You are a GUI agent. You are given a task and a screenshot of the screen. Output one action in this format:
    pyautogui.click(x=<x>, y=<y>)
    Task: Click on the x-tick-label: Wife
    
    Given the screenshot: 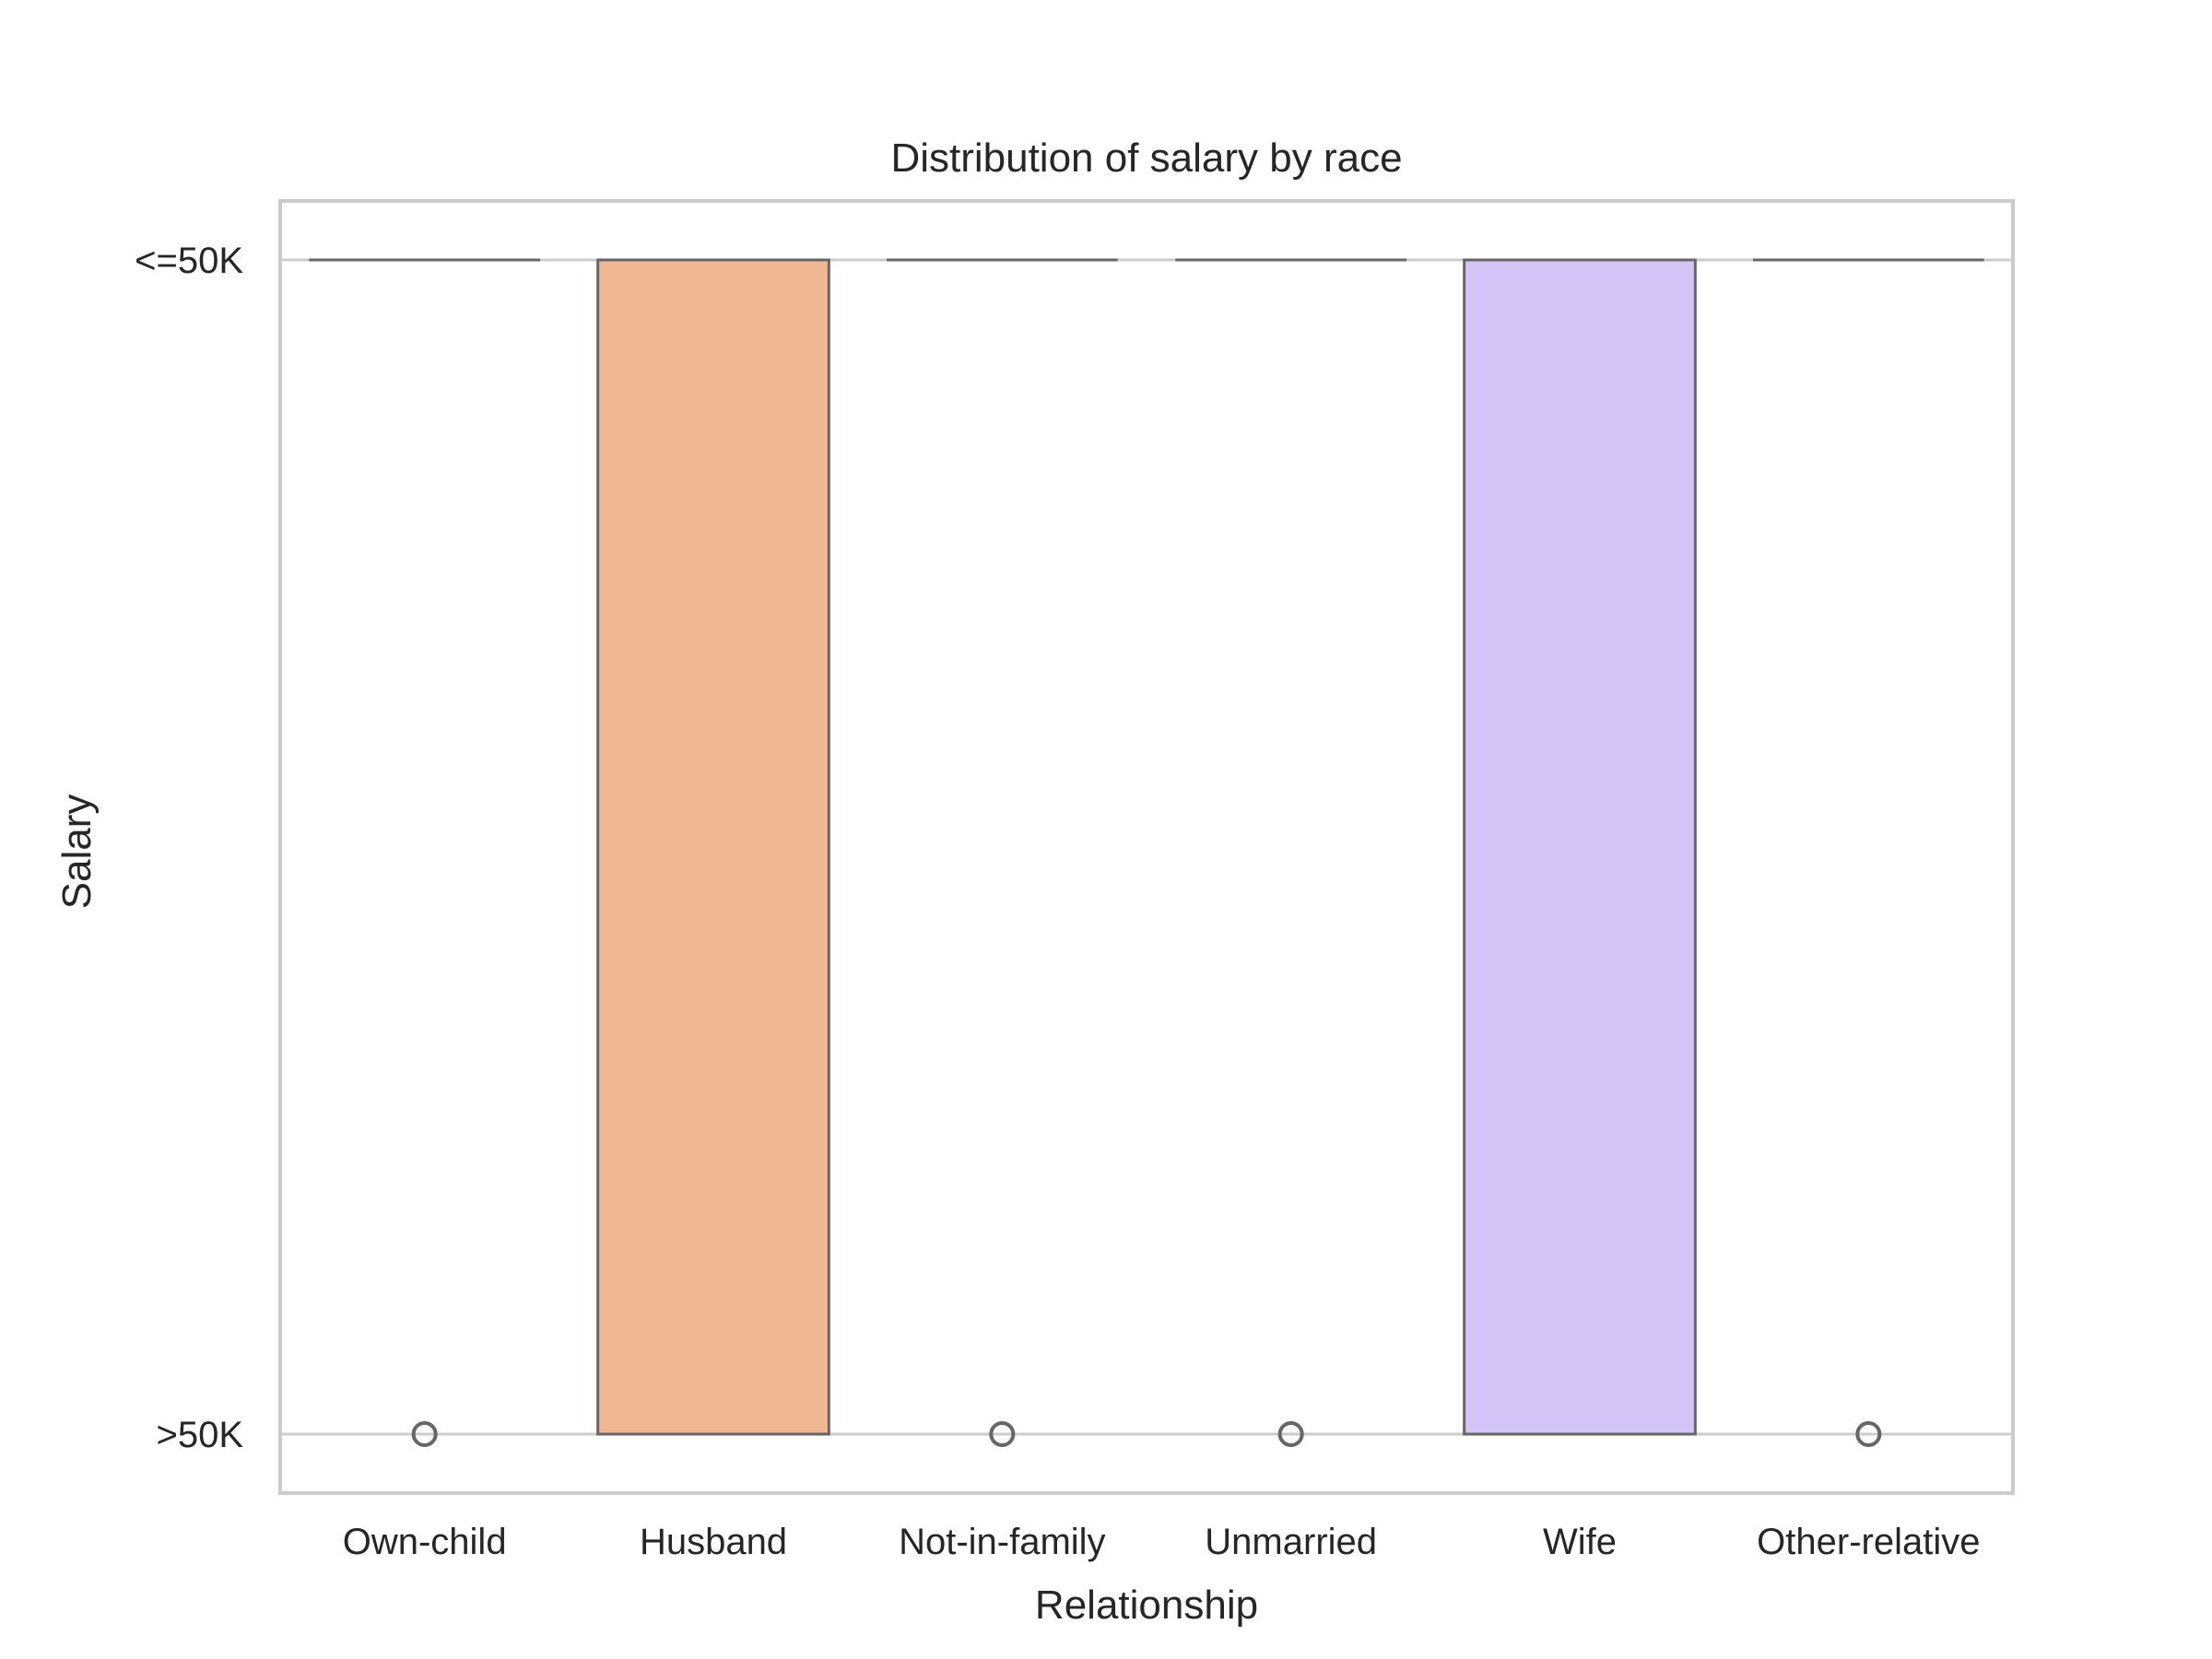 What is the action you would take?
    pyautogui.click(x=1580, y=1542)
    